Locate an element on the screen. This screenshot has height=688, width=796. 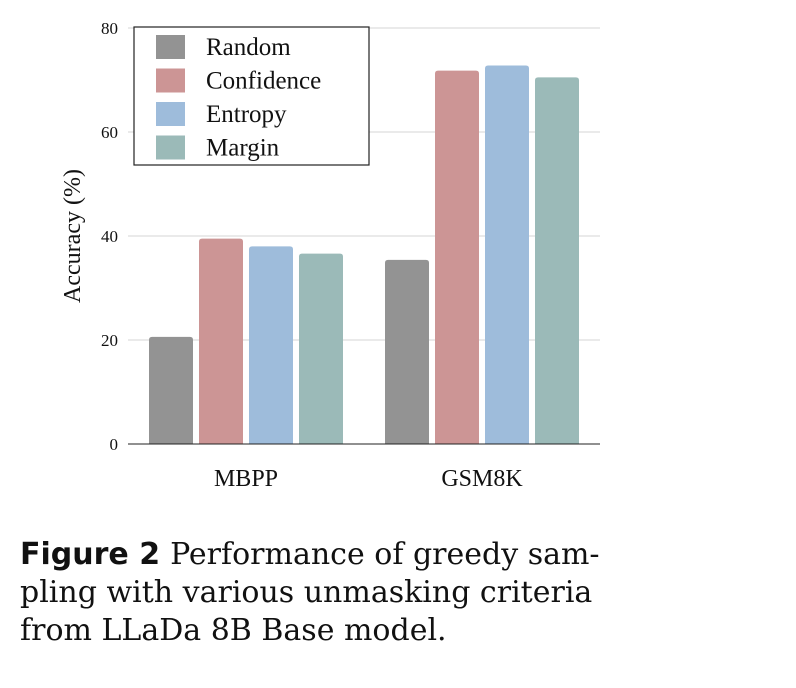
legend: Random Confidence Entropy Margin is located at coordinates (251, 96).